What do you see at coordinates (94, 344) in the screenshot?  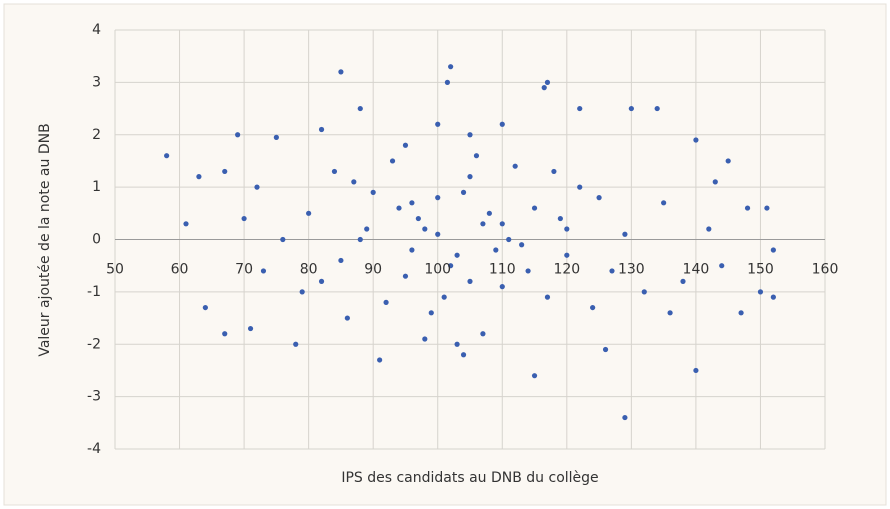 I see `y-tick-label: -2` at bounding box center [94, 344].